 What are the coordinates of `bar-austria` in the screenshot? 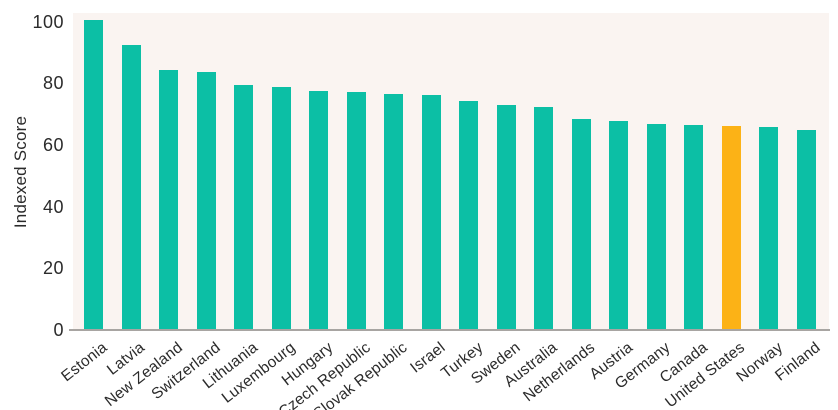 It's located at (618, 225).